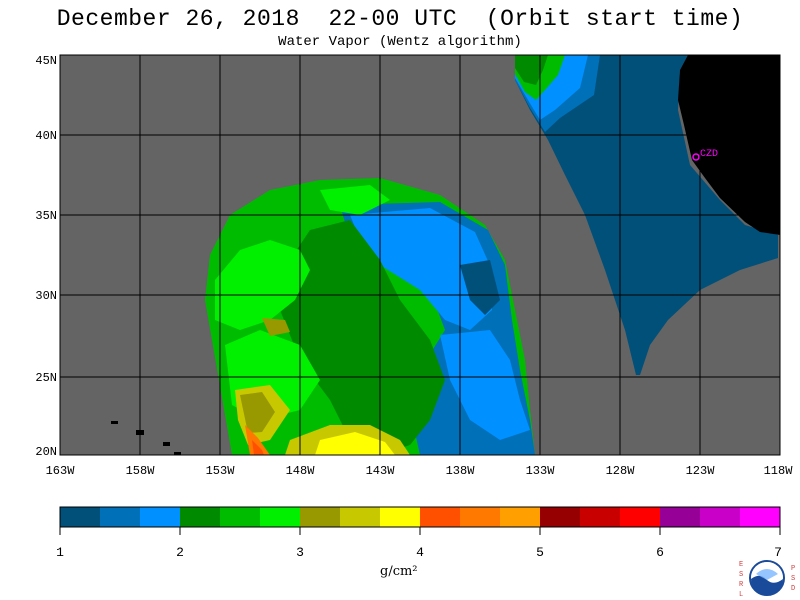  I want to click on lon-label: 163W, so click(61, 471).